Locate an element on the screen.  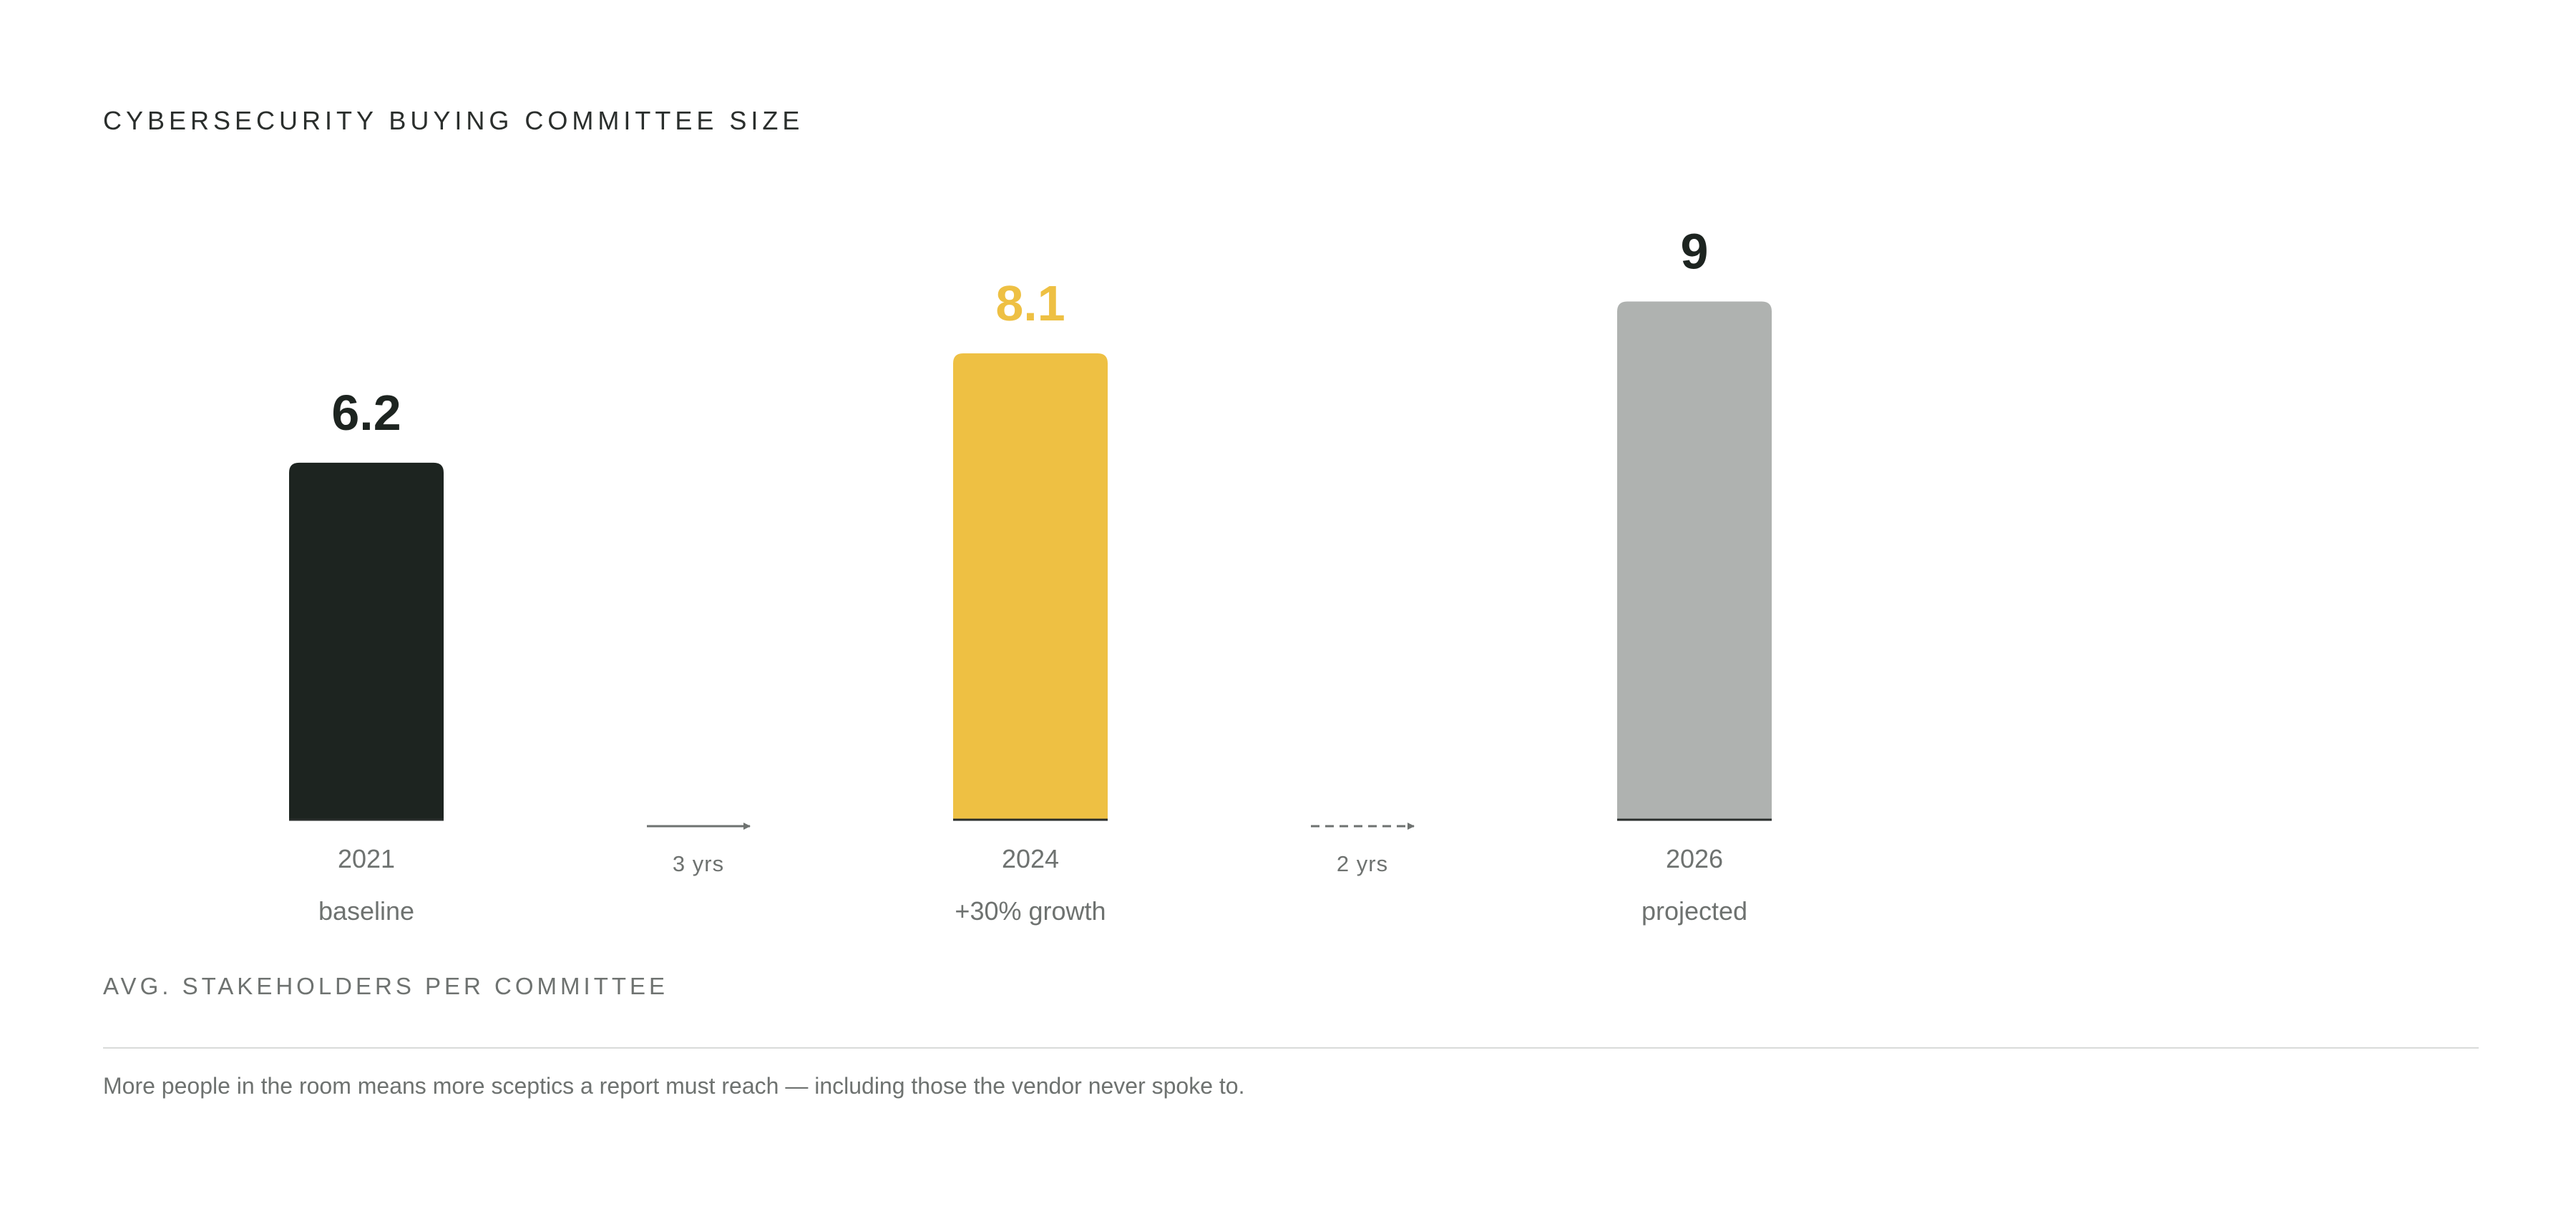
transition-label: 3 yrs is located at coordinates (698, 863).